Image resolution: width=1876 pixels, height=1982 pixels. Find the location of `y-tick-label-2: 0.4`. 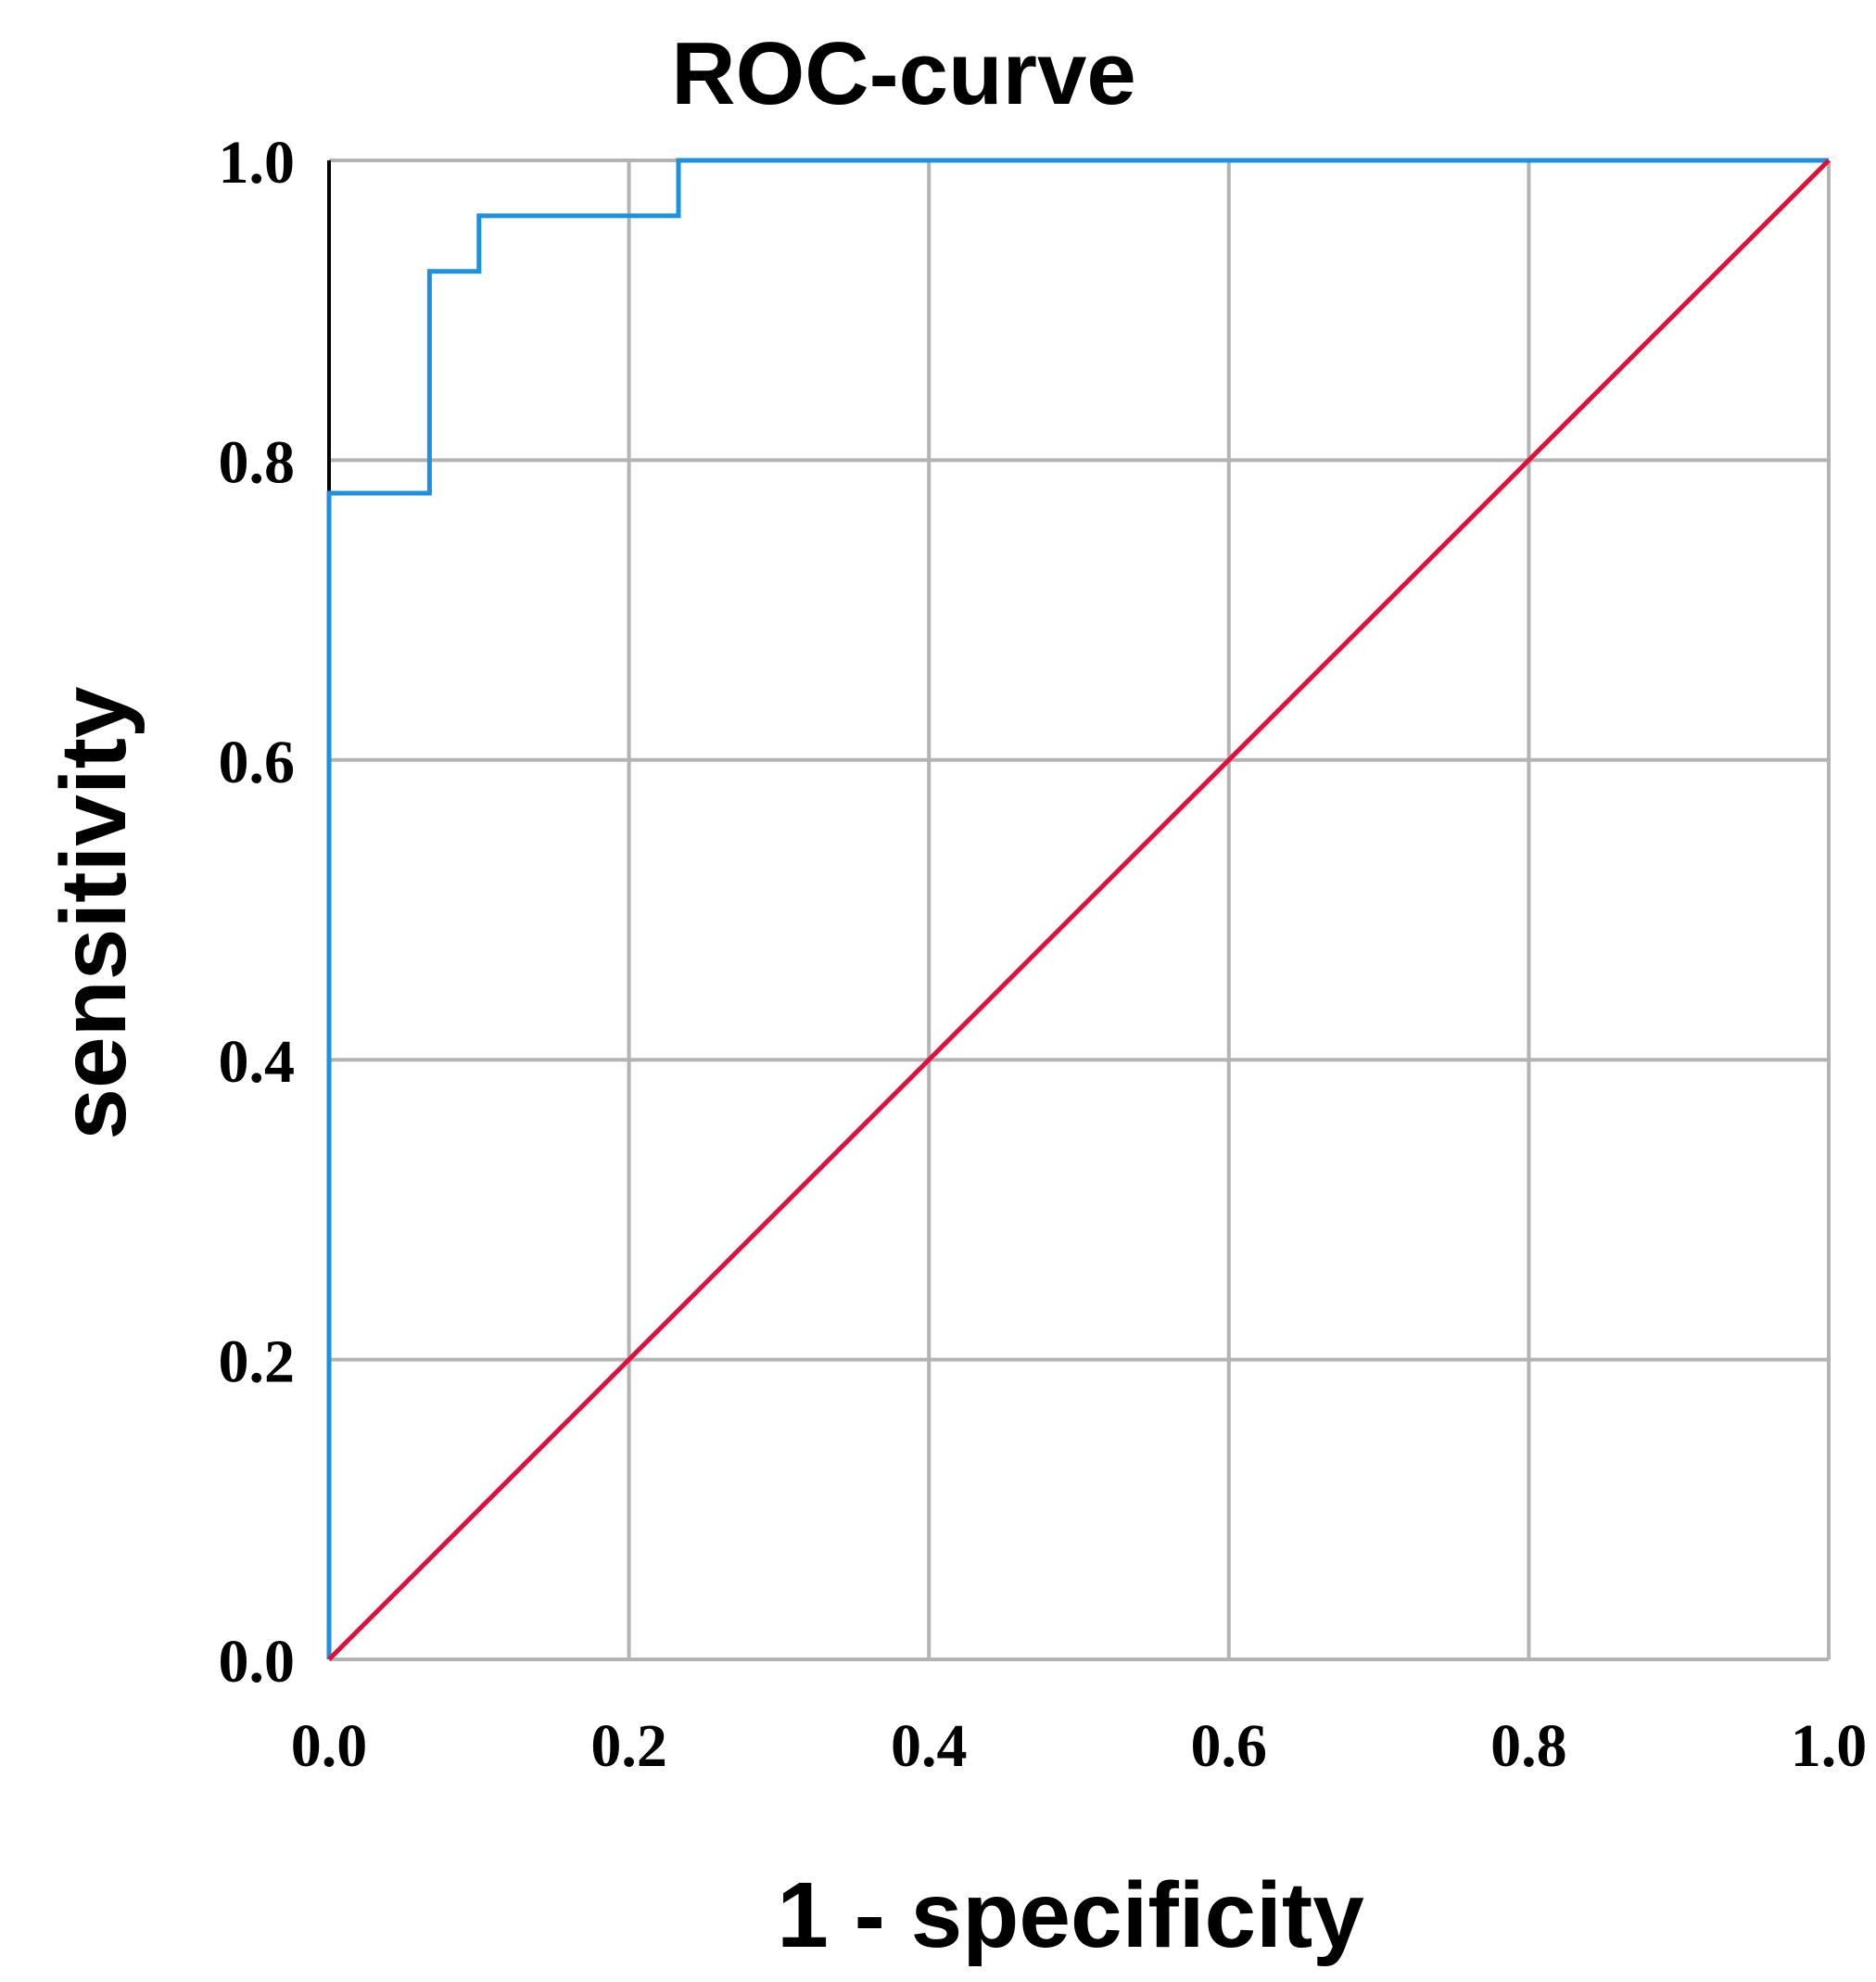

y-tick-label-2: 0.4 is located at coordinates (258, 1062).